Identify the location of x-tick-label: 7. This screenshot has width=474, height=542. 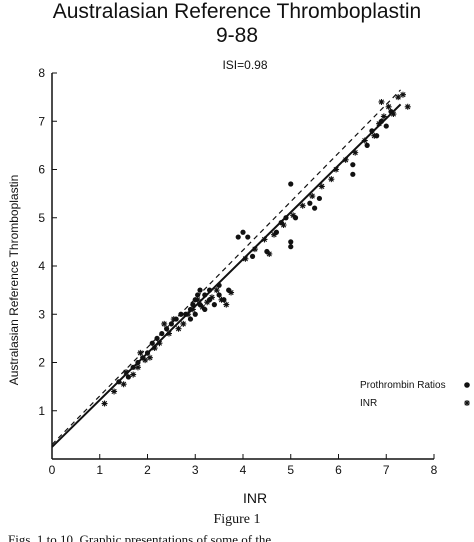
(386, 470).